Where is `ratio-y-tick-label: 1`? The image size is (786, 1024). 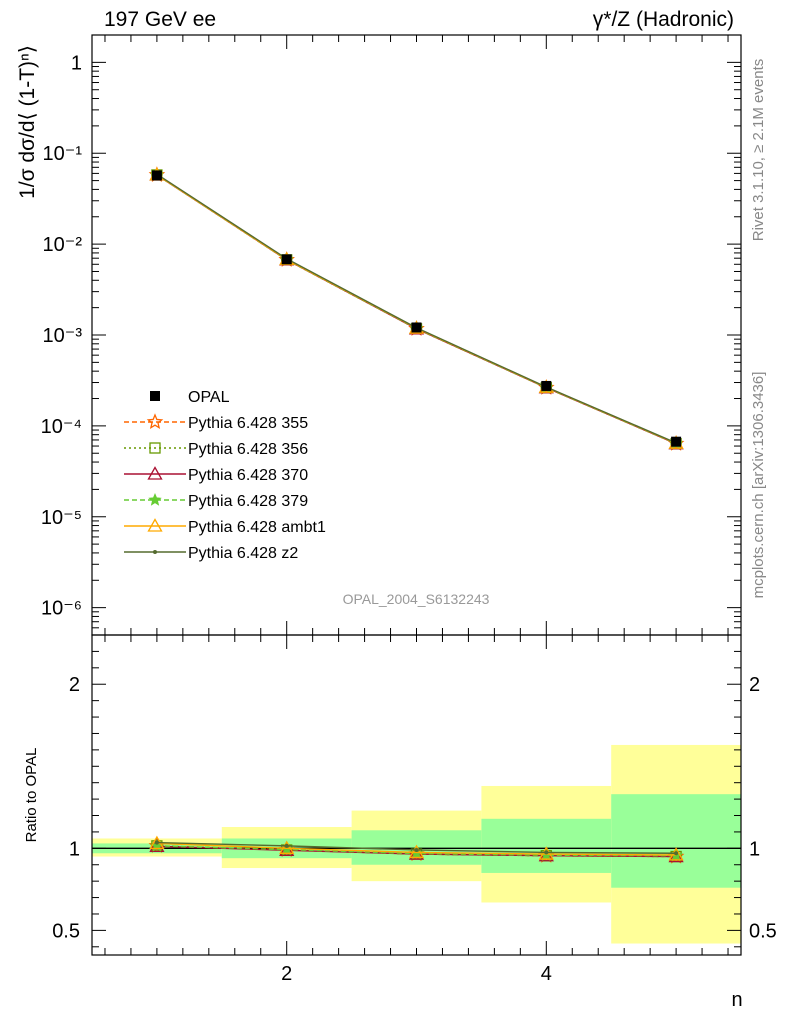 ratio-y-tick-label: 1 is located at coordinates (74, 849).